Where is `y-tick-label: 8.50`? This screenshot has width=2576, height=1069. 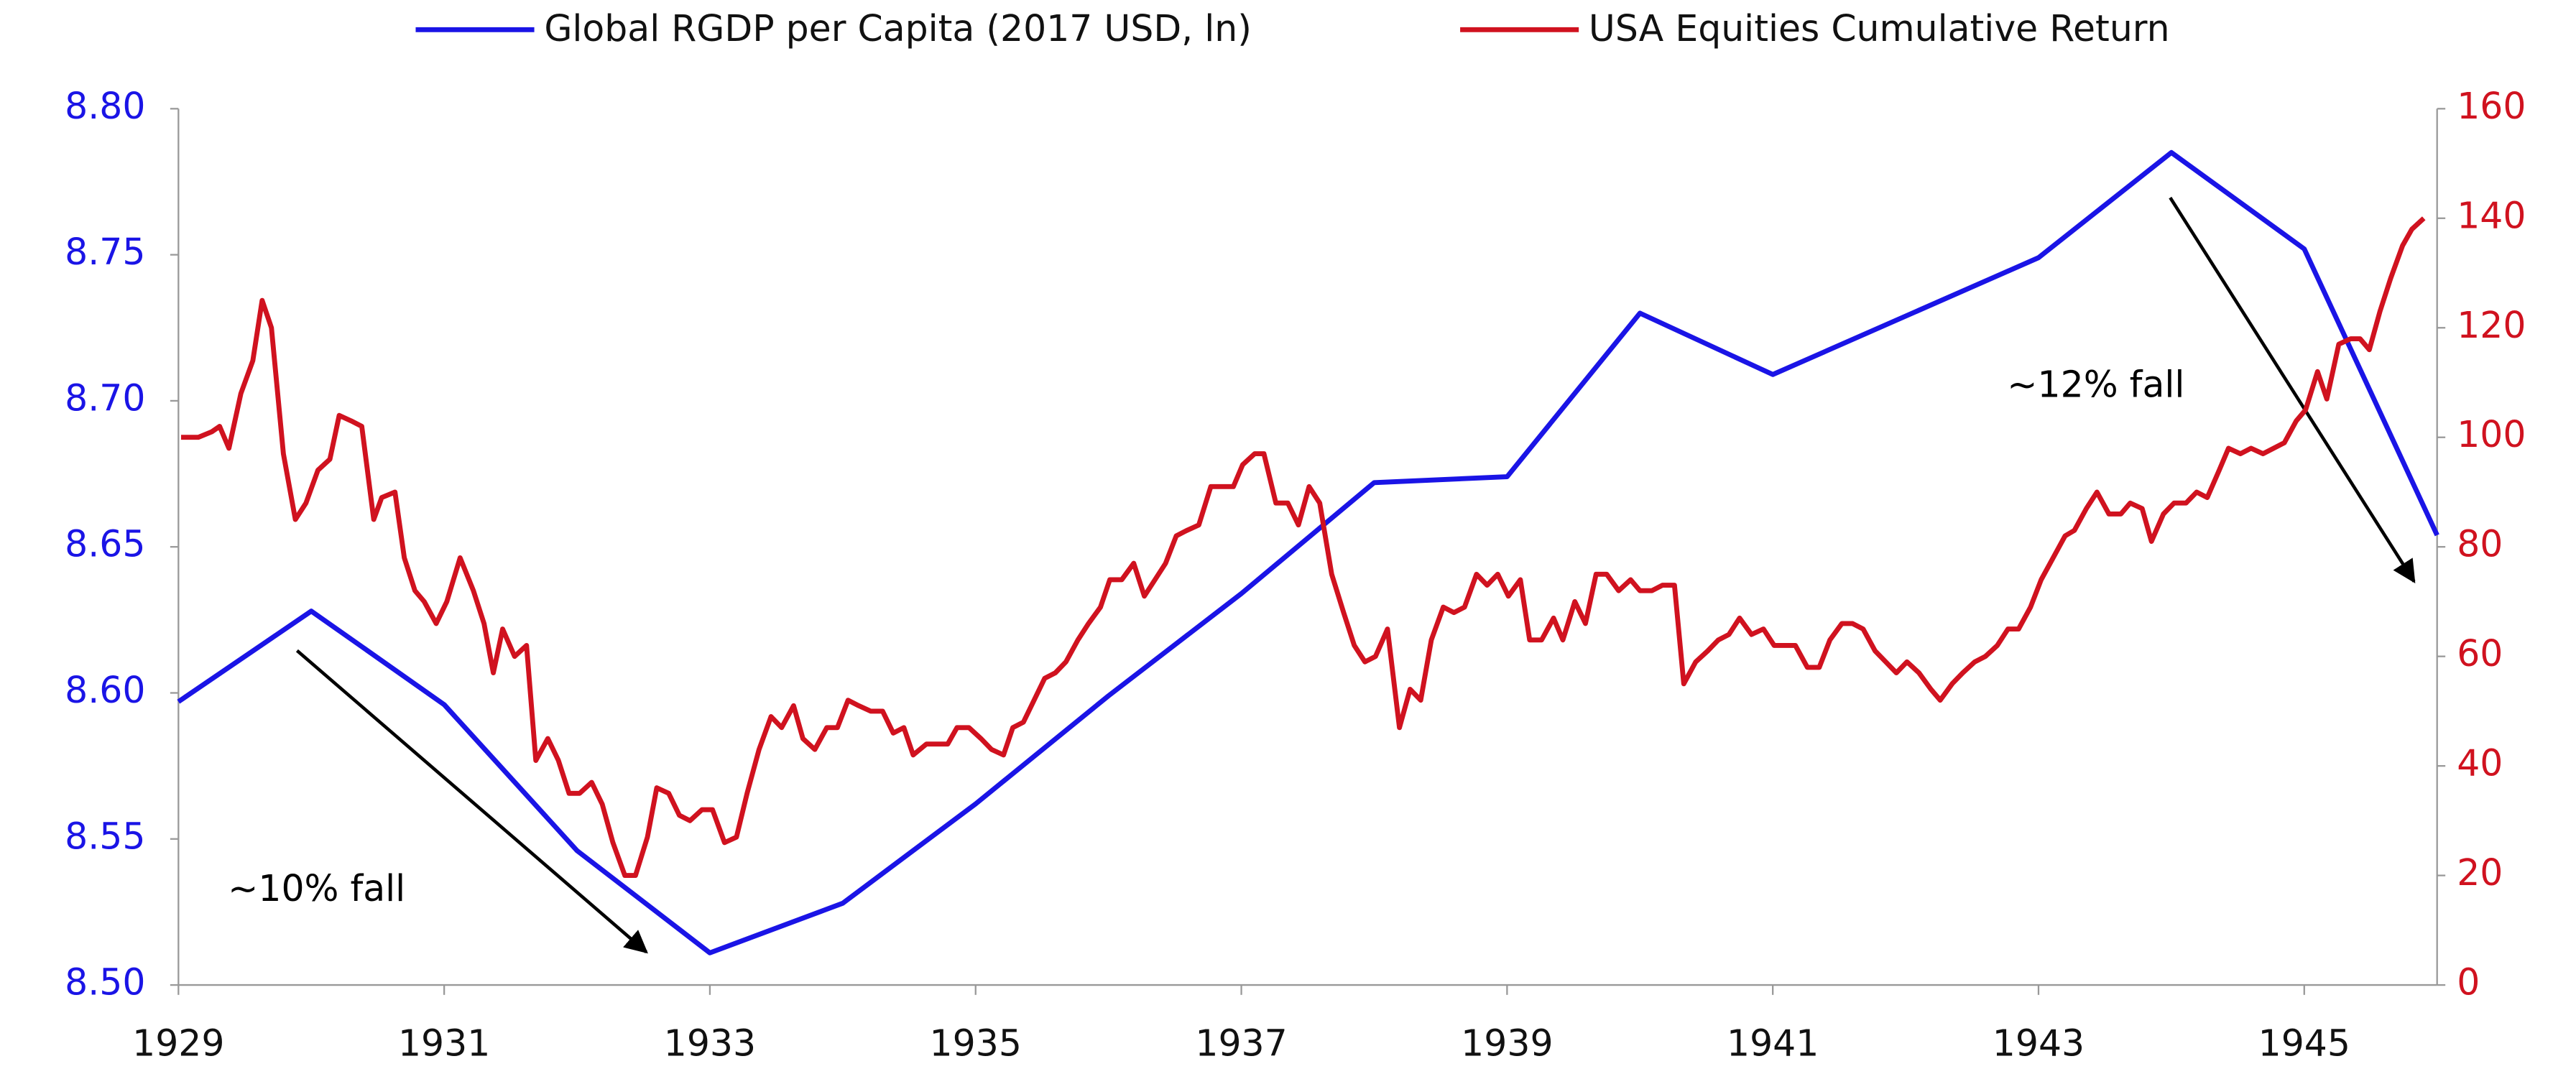 y-tick-label: 8.50 is located at coordinates (105, 983).